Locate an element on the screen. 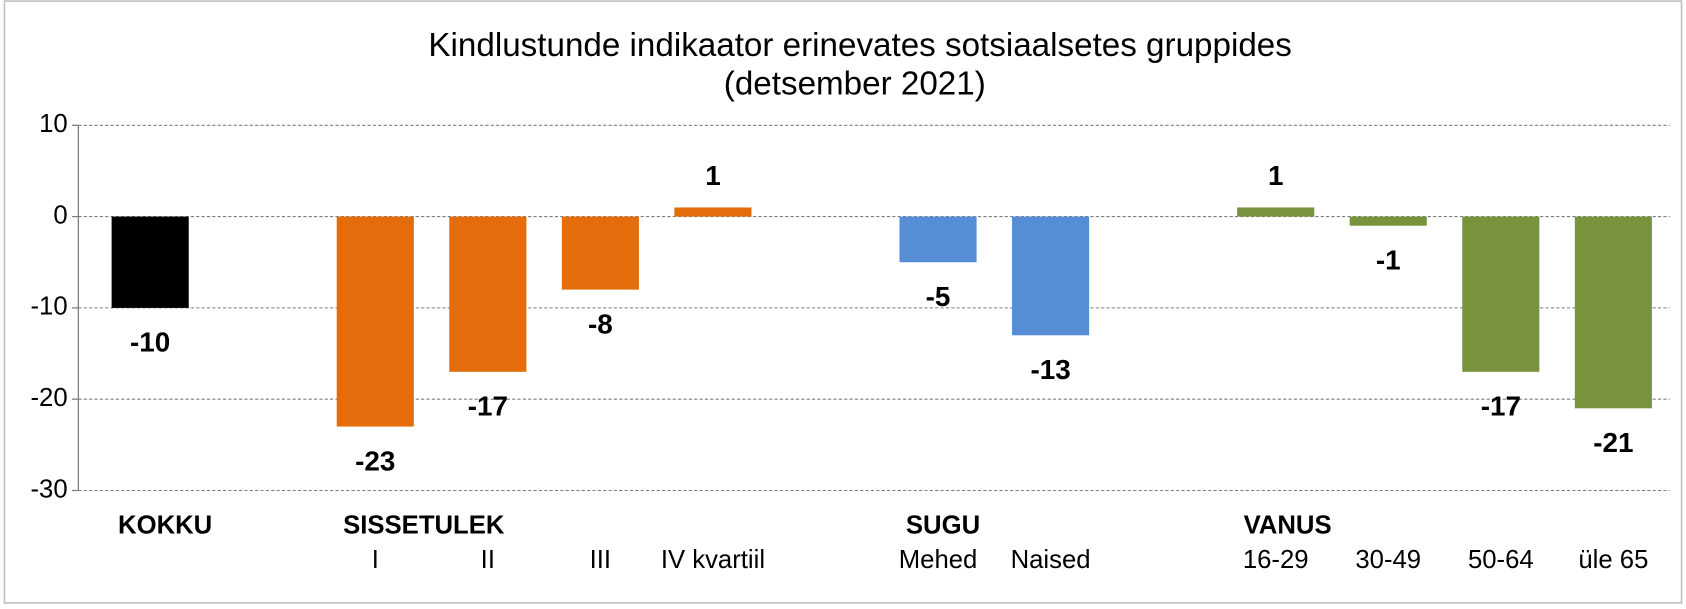 Image resolution: width=1686 pixels, height=609 pixels. y-tick-label: 10 is located at coordinates (53, 124).